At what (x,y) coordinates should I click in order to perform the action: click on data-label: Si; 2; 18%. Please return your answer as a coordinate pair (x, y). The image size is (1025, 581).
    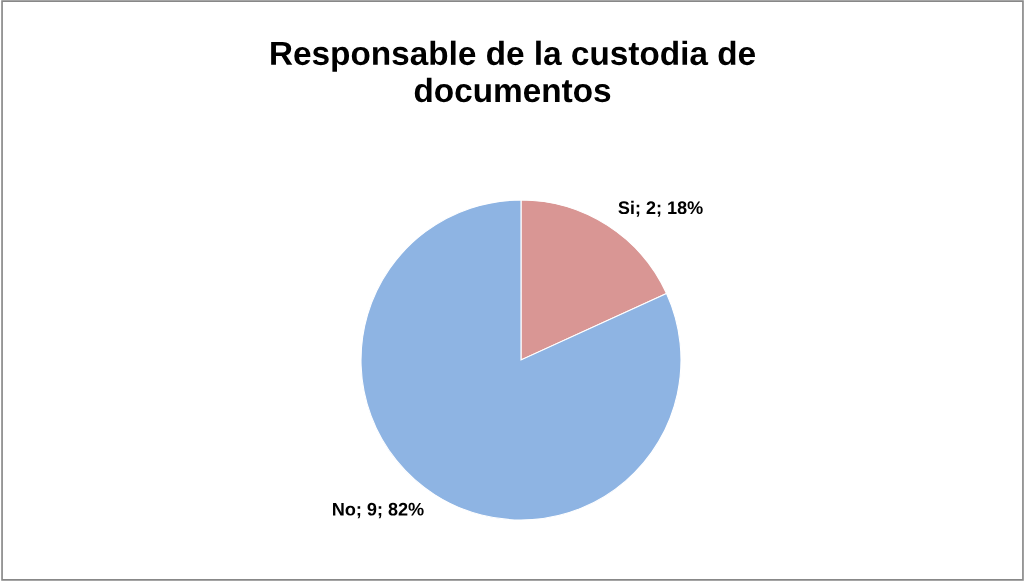
    Looking at the image, I should click on (660, 208).